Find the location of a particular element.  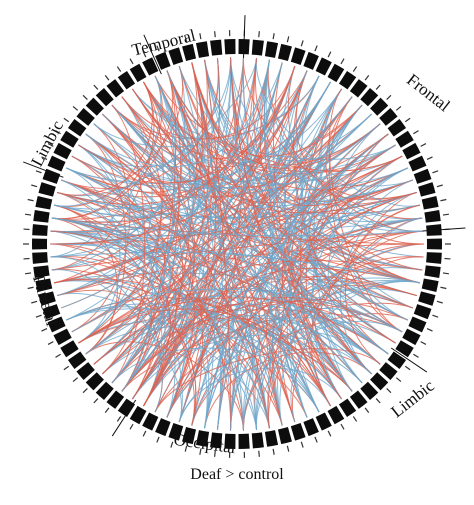

lobe-label-frontal: Frontal is located at coordinates (428, 92).